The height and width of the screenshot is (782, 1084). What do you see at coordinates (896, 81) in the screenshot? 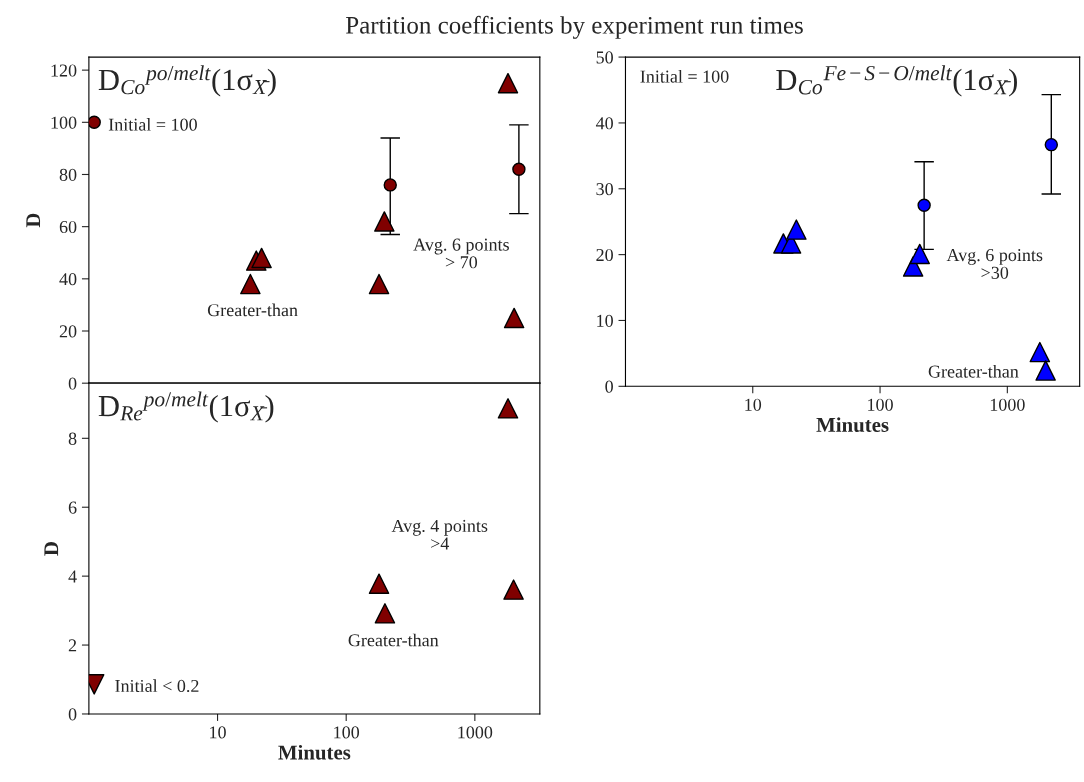
I see `chart-subtitle: D$_{Co}$$^{Fe−S−O/melt}$(1σ$_{X̄}$)` at bounding box center [896, 81].